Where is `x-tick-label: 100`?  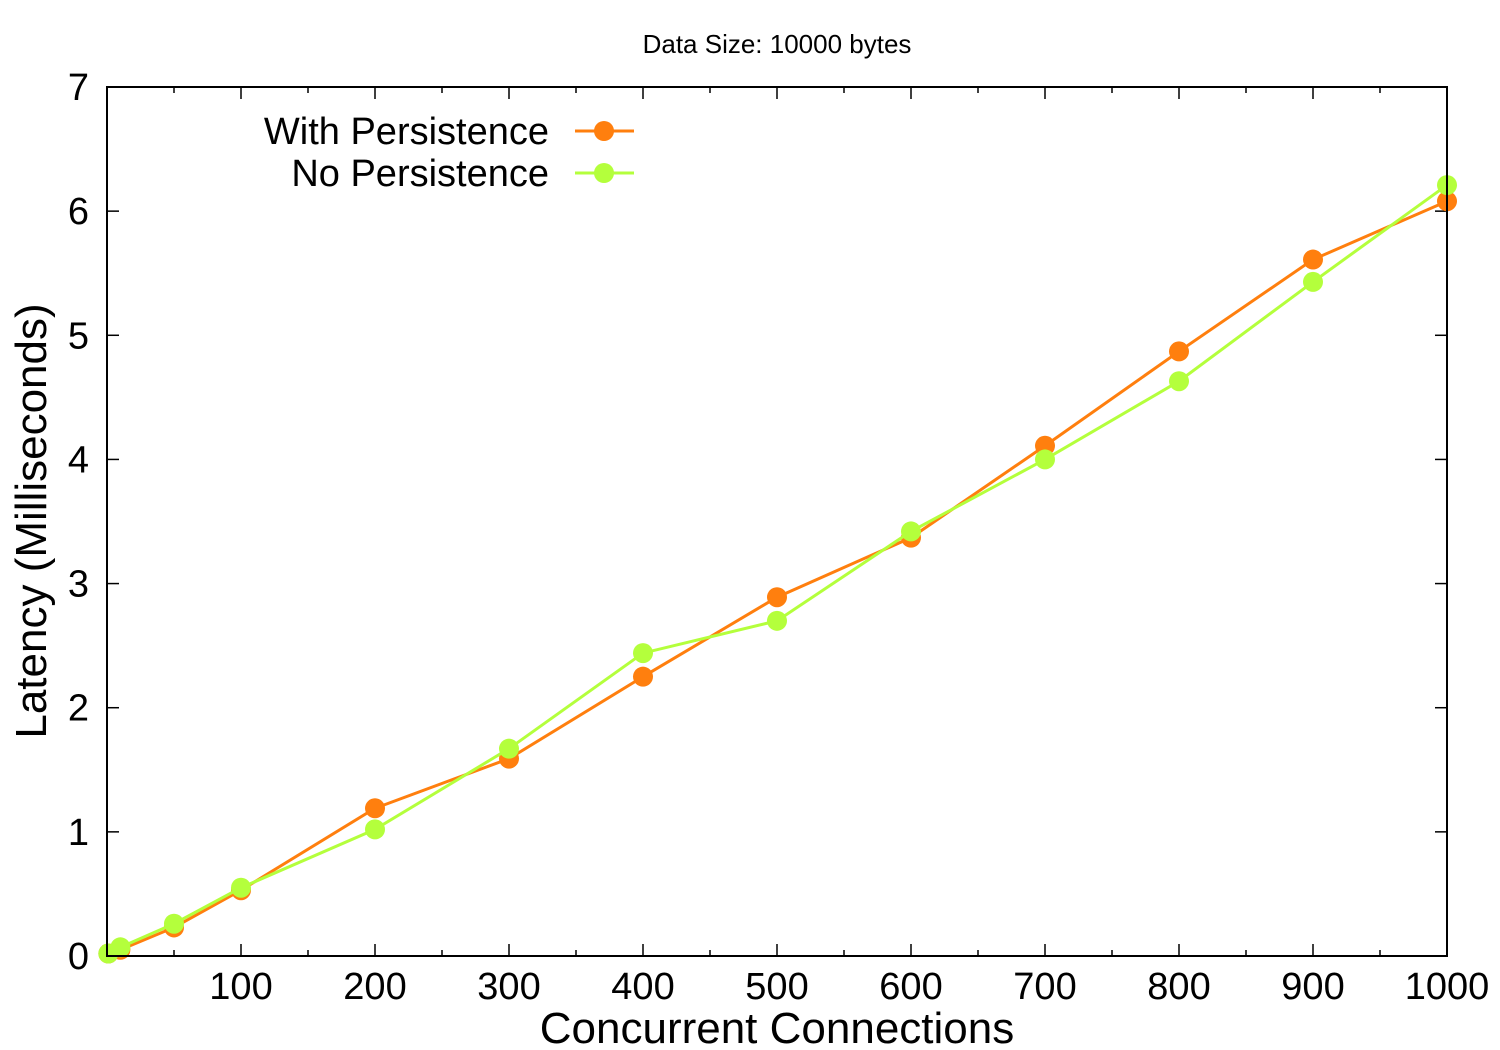 x-tick-label: 100 is located at coordinates (240, 987).